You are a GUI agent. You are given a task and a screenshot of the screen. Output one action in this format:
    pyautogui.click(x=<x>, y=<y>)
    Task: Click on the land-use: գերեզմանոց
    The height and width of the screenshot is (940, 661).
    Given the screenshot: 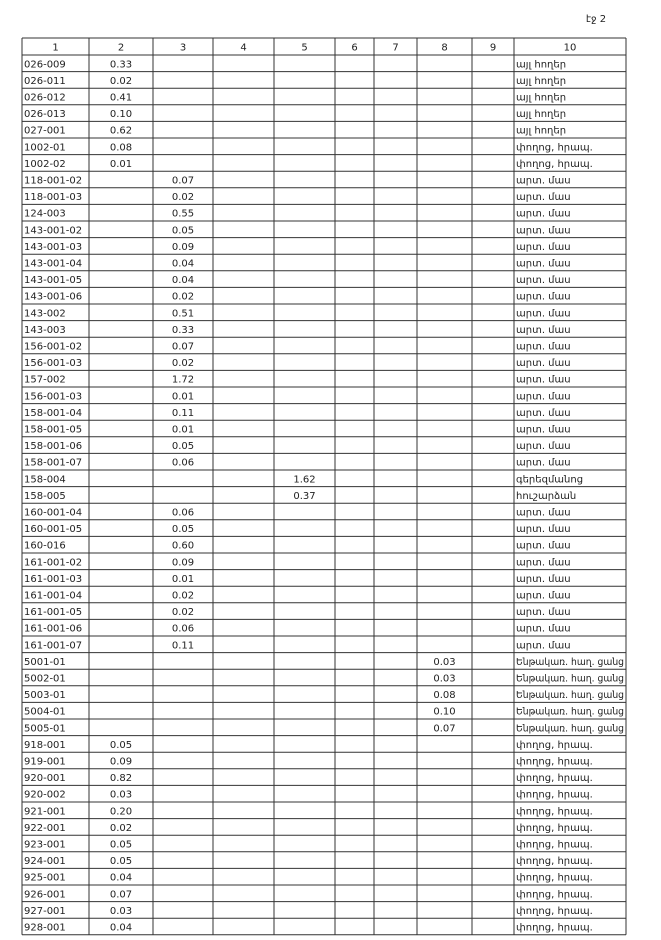 What is the action you would take?
    pyautogui.click(x=549, y=479)
    